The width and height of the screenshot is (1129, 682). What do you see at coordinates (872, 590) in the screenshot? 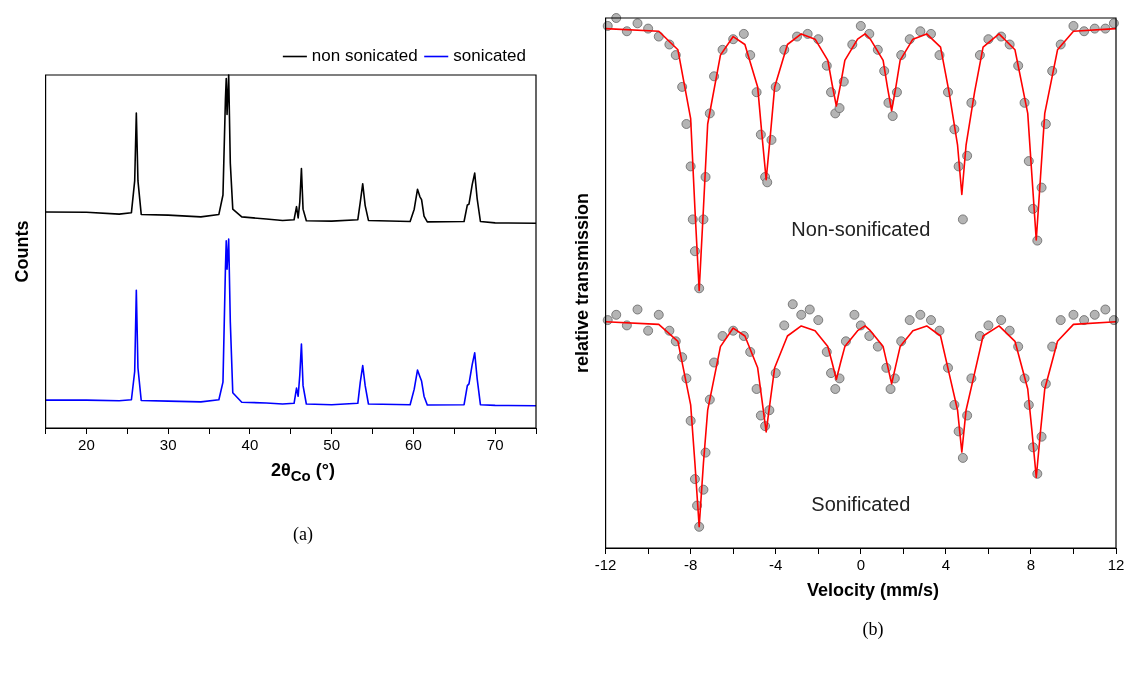
I see `x-axis-title: Velocity (mm/s)` at bounding box center [872, 590].